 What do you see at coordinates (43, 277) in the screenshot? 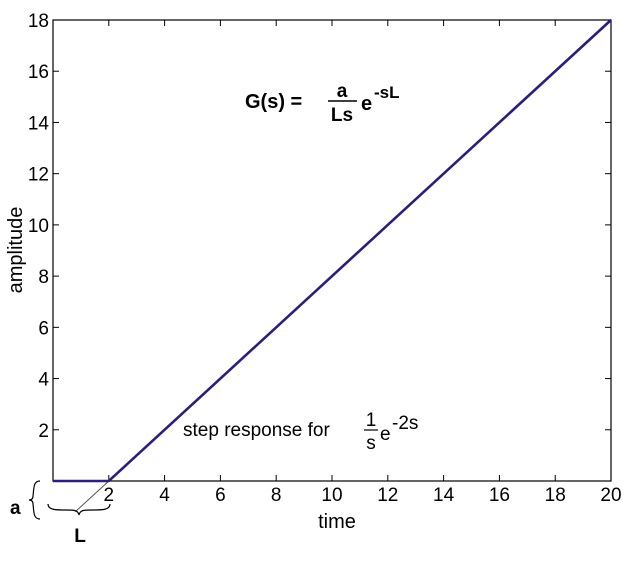
I see `y-tick-label-8: 8` at bounding box center [43, 277].